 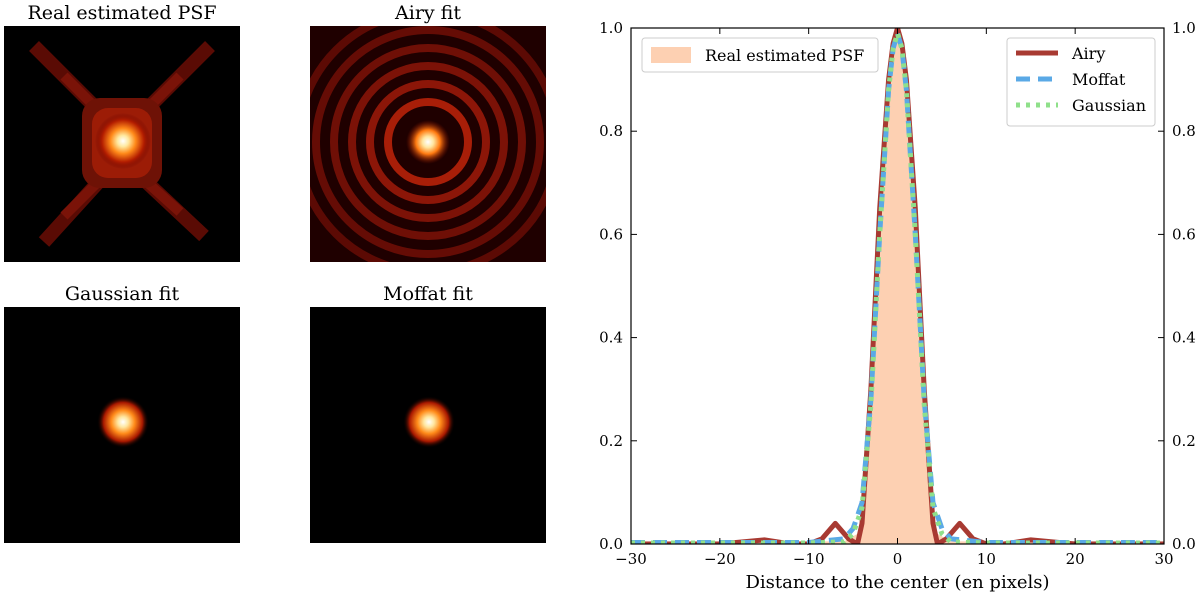 What do you see at coordinates (1184, 131) in the screenshot?
I see `y-tick-label-right: 0.8` at bounding box center [1184, 131].